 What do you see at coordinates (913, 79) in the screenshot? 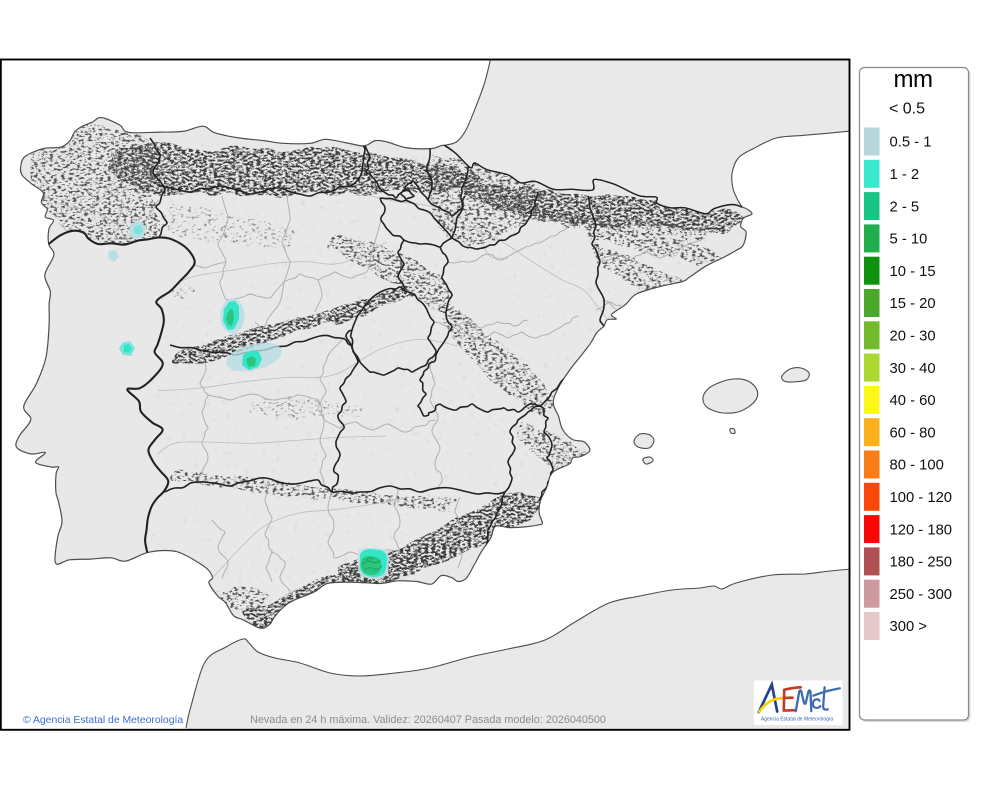
I see `svg-text: mm` at bounding box center [913, 79].